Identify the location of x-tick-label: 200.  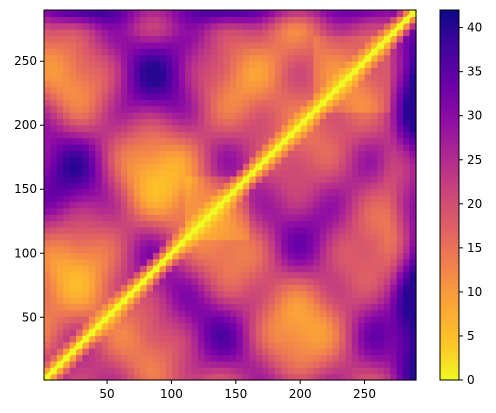
(300, 394).